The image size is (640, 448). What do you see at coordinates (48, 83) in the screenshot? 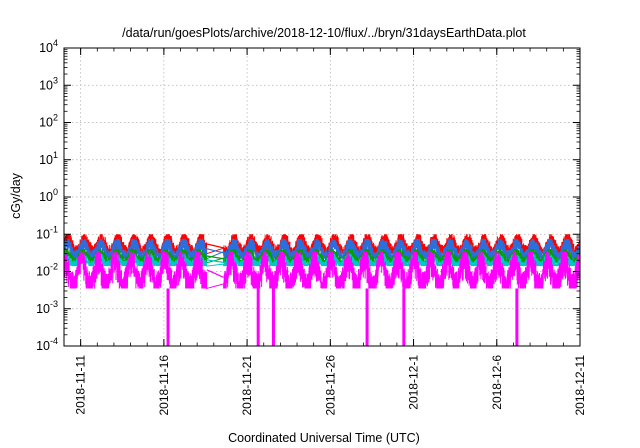
I see `y-tick-label: 10³` at bounding box center [48, 83].